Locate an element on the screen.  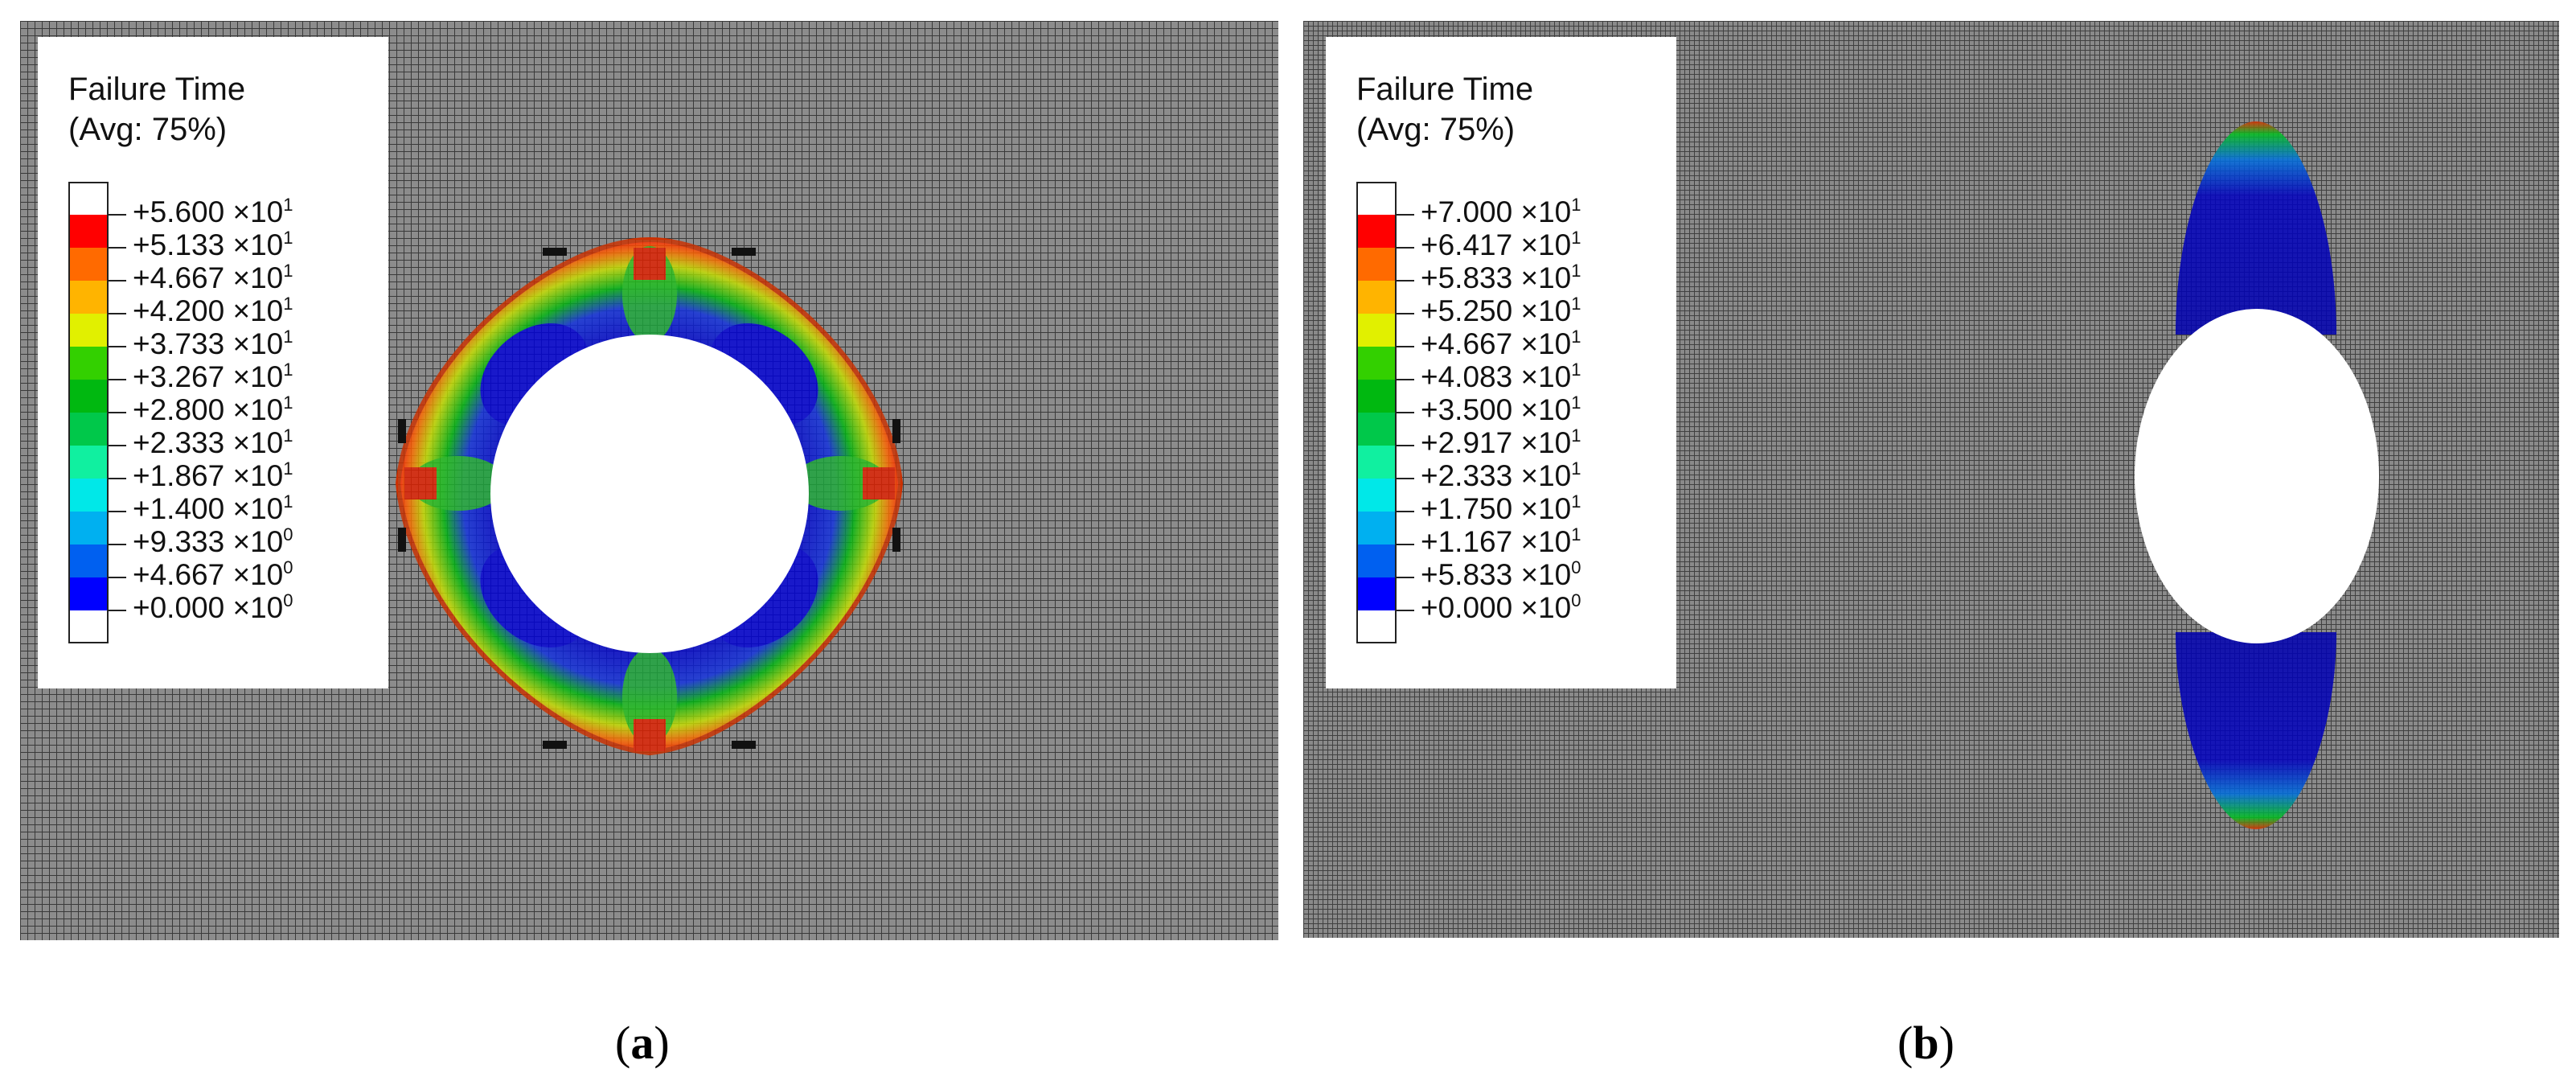
legend-tick-label: +5.133 ×101 is located at coordinates (213, 244).